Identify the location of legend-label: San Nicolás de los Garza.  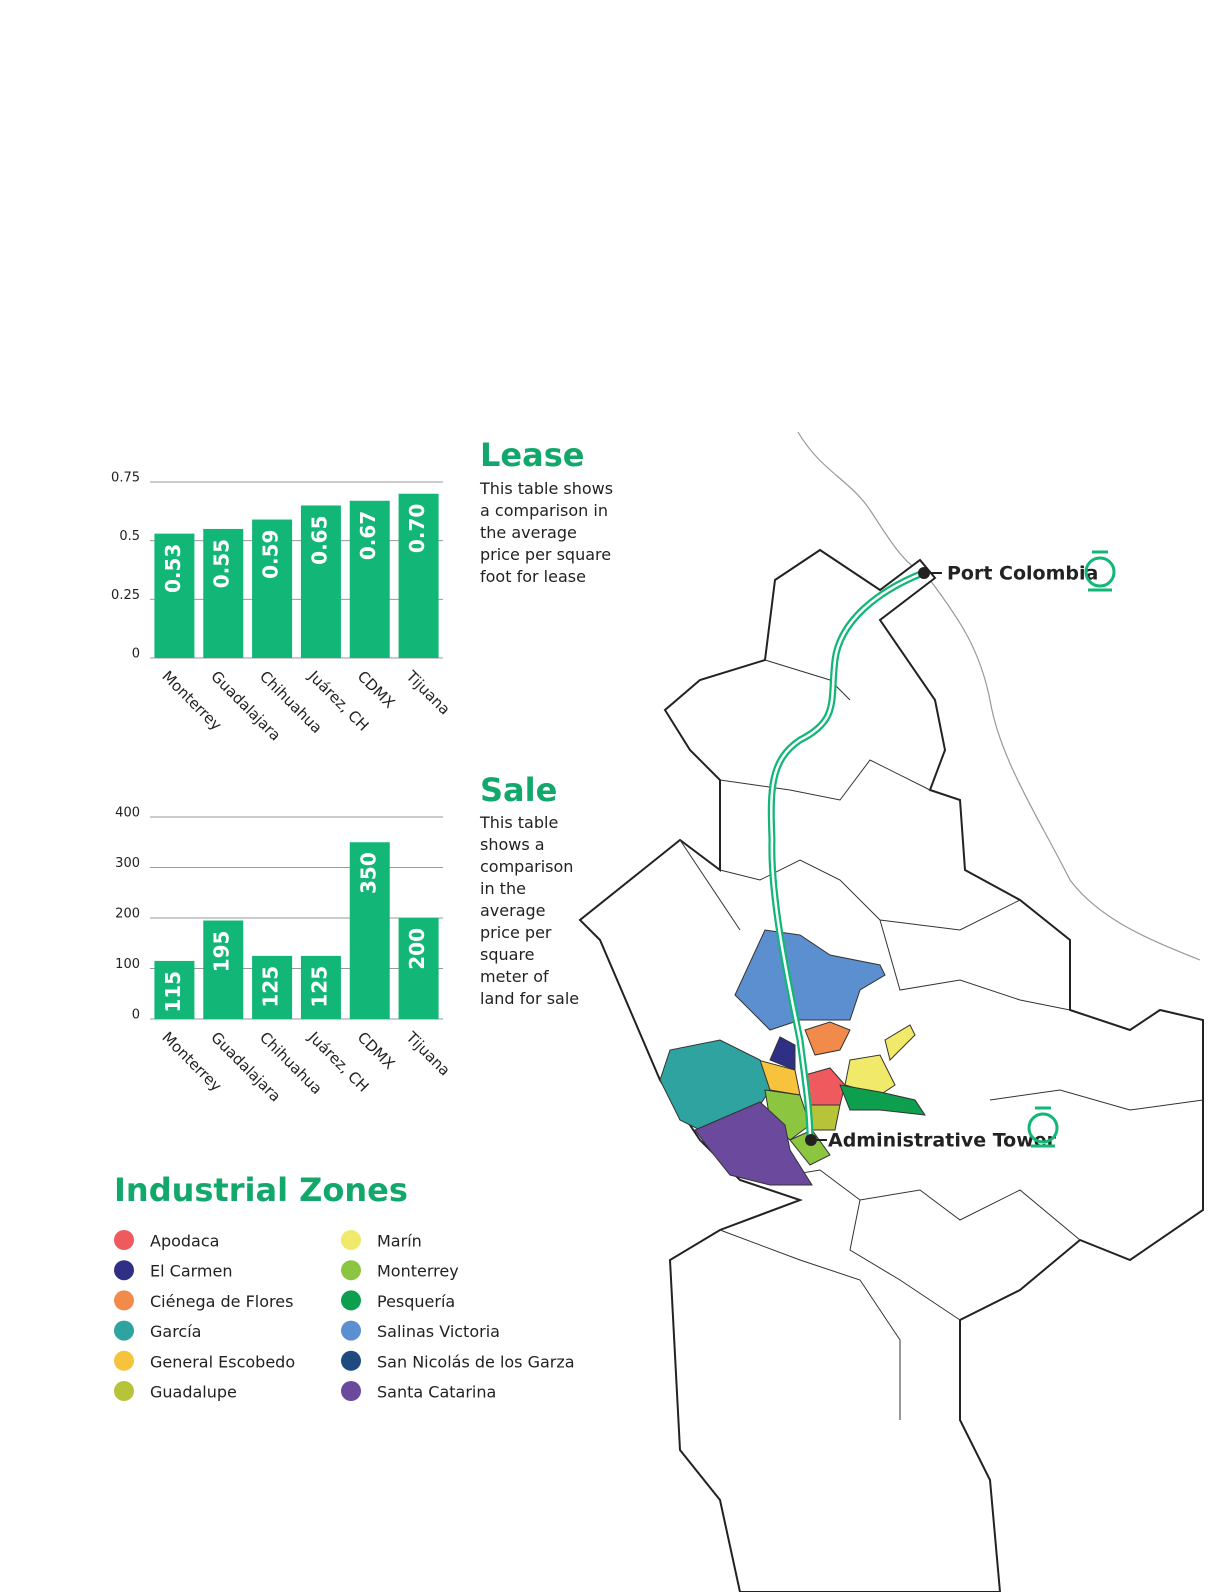
(476, 1361).